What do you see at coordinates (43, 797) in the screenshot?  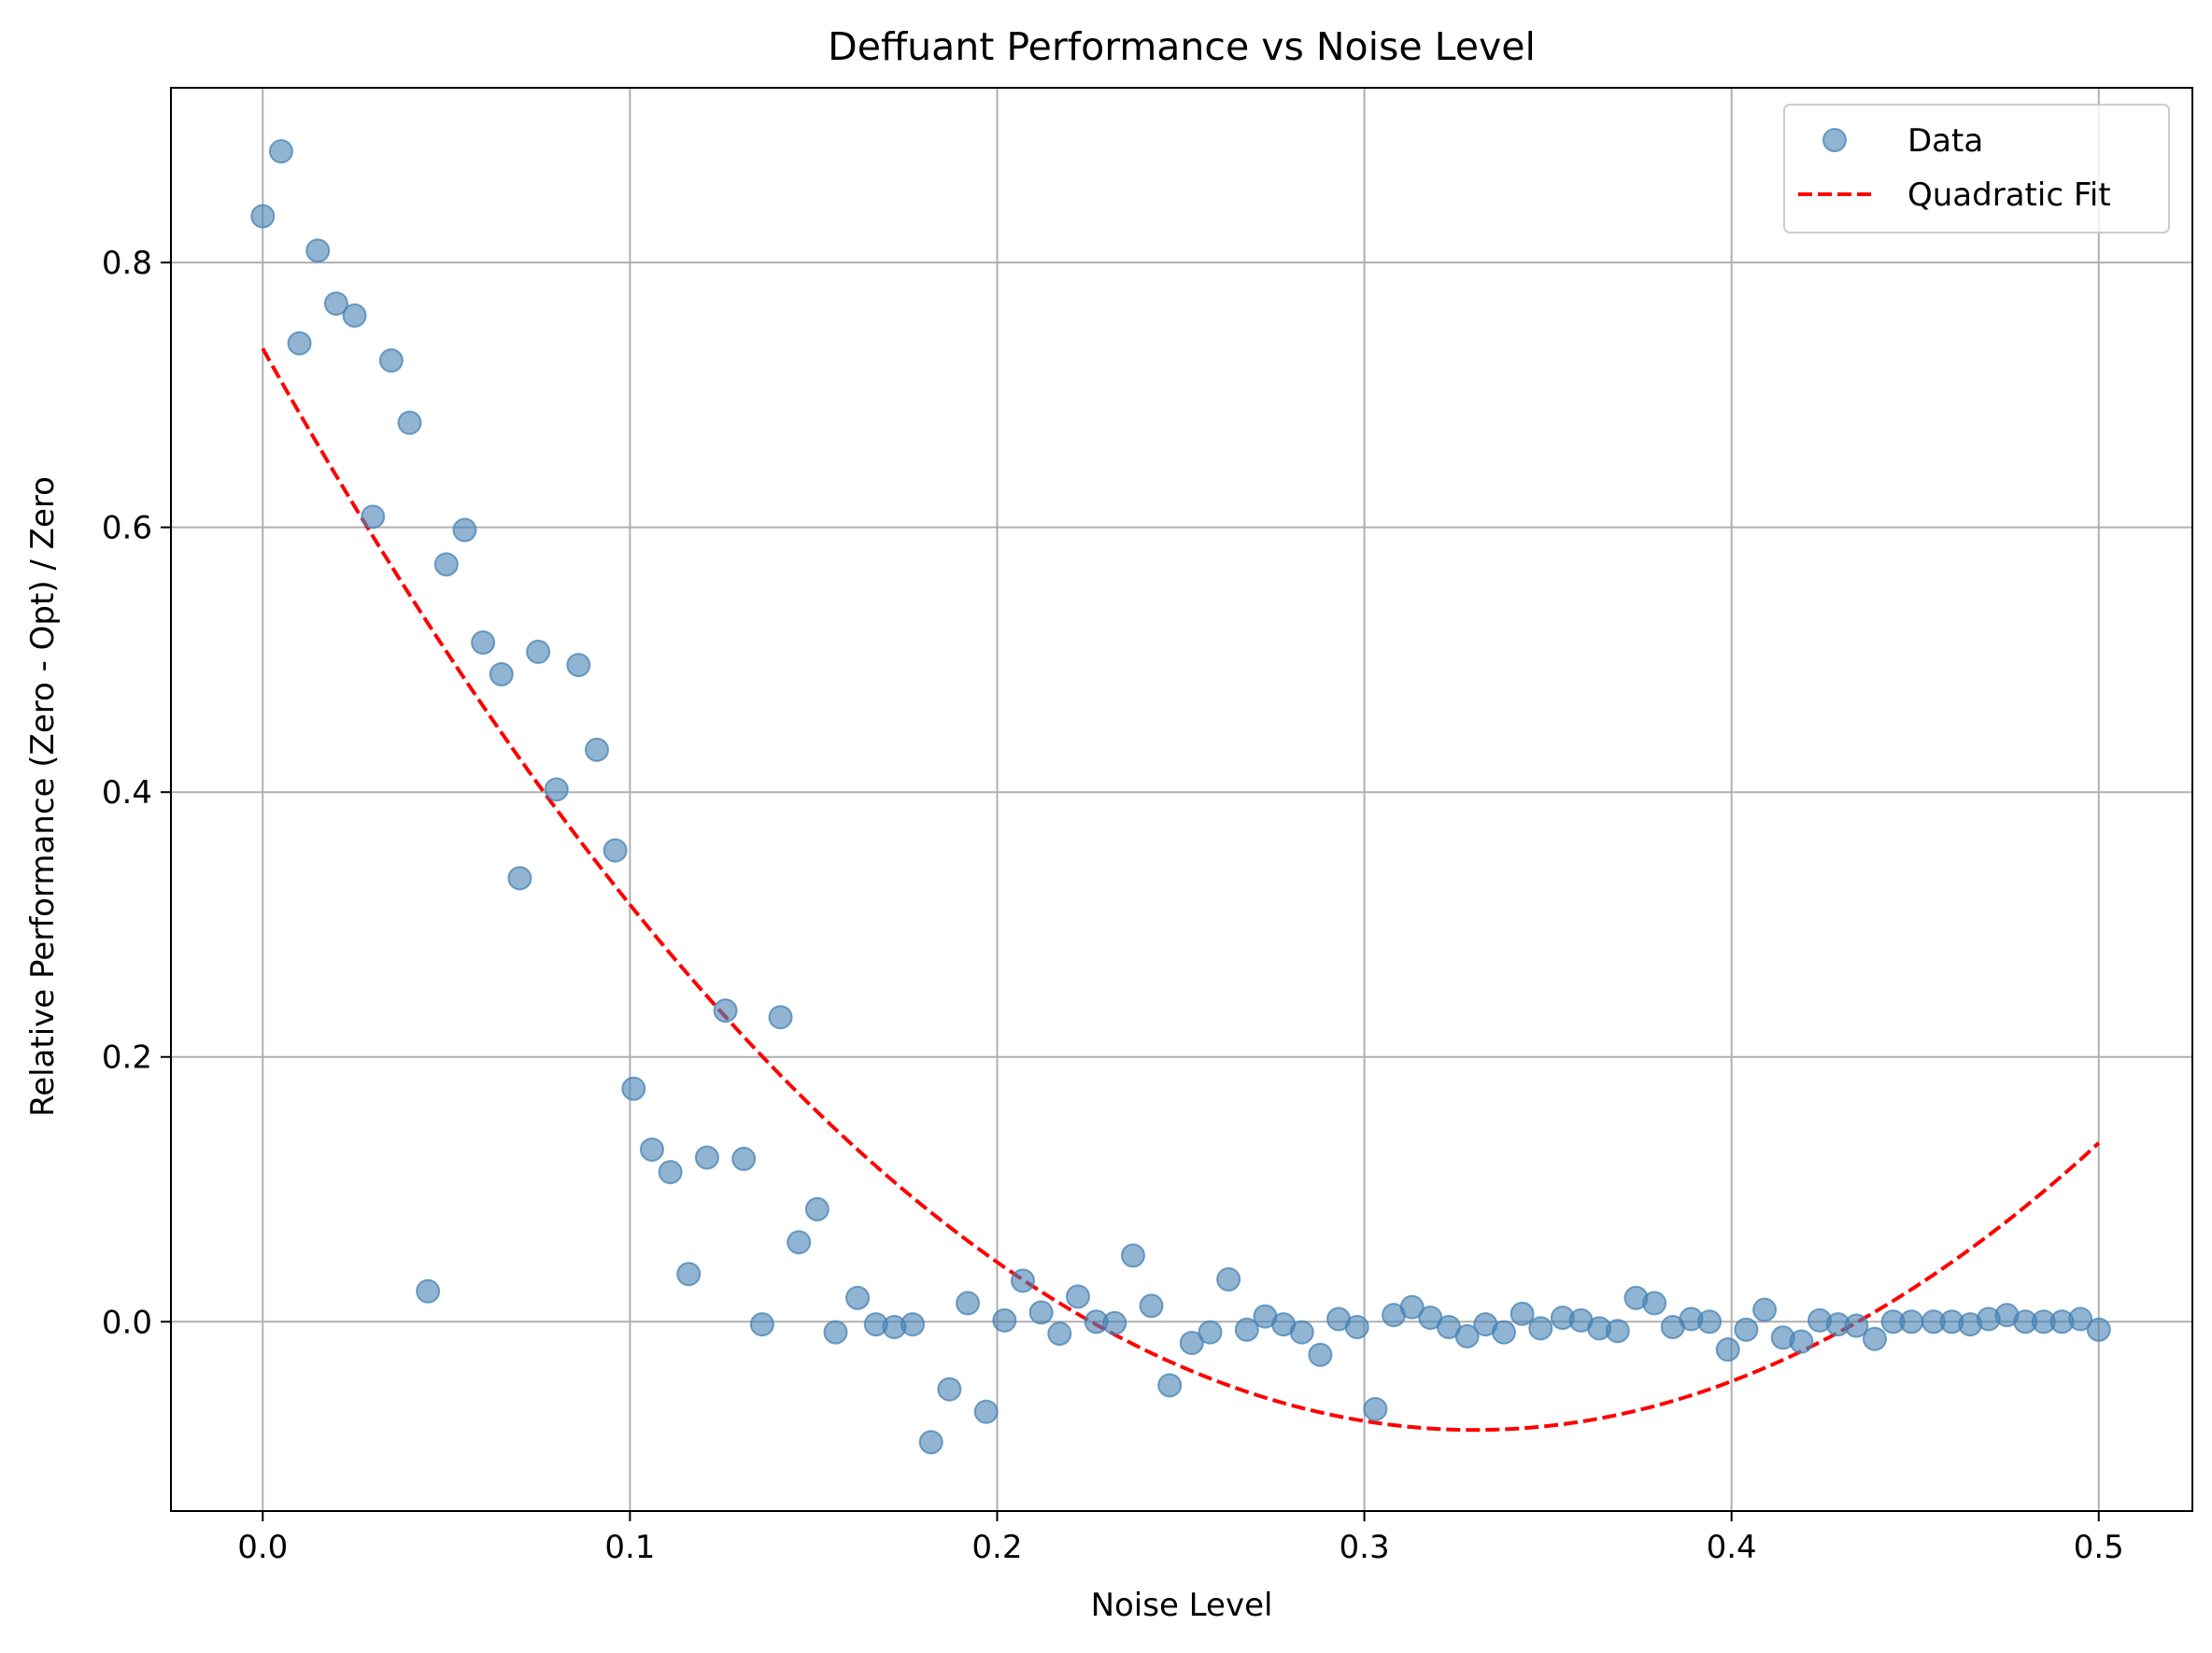 I see `y-axis-label: Relative Performance (Zero - Opt) / Zero` at bounding box center [43, 797].